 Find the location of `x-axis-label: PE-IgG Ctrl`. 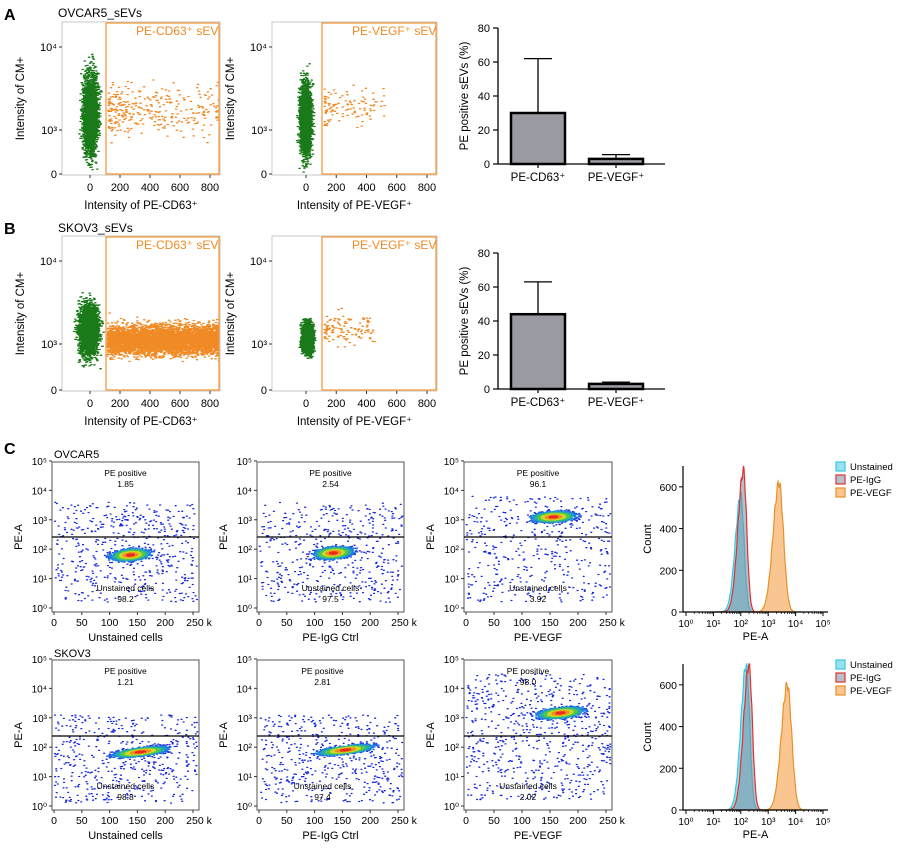

x-axis-label: PE-IgG Ctrl is located at coordinates (330, 836).